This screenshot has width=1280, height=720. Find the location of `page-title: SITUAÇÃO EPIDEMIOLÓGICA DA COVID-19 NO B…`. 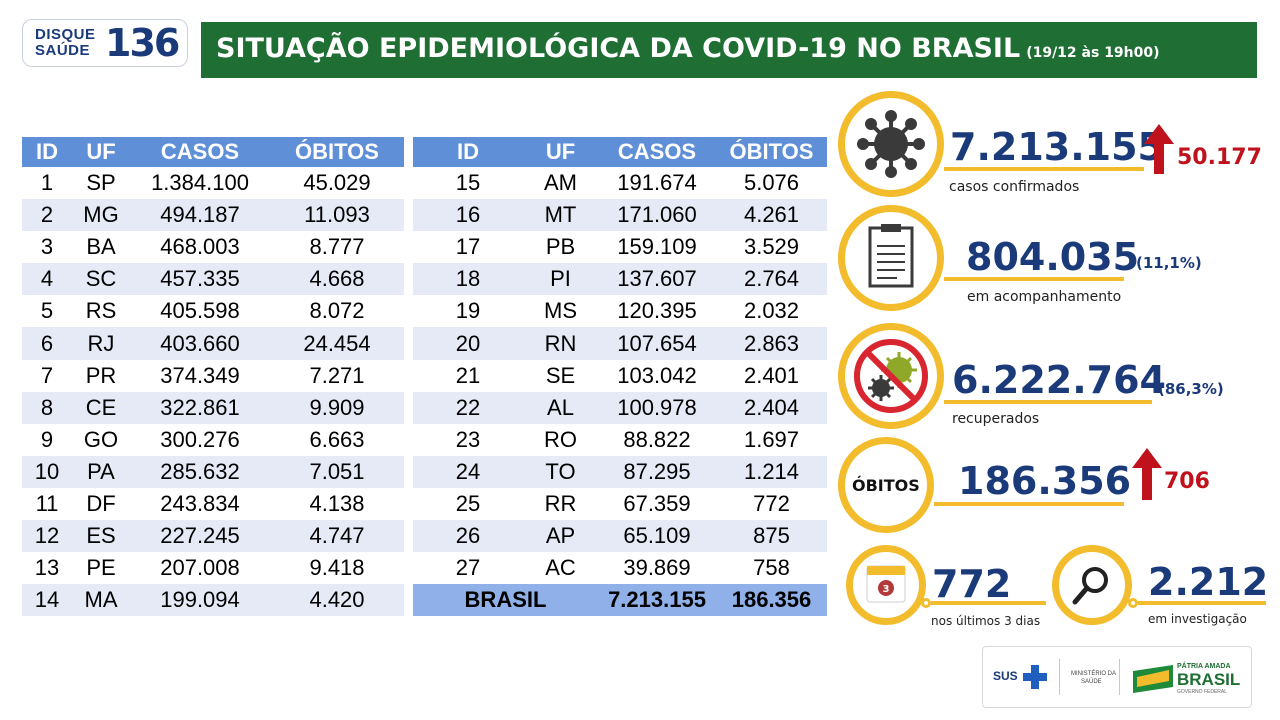

page-title: SITUAÇÃO EPIDEMIOLÓGICA DA COVID-19 NO B… is located at coordinates (688, 48).